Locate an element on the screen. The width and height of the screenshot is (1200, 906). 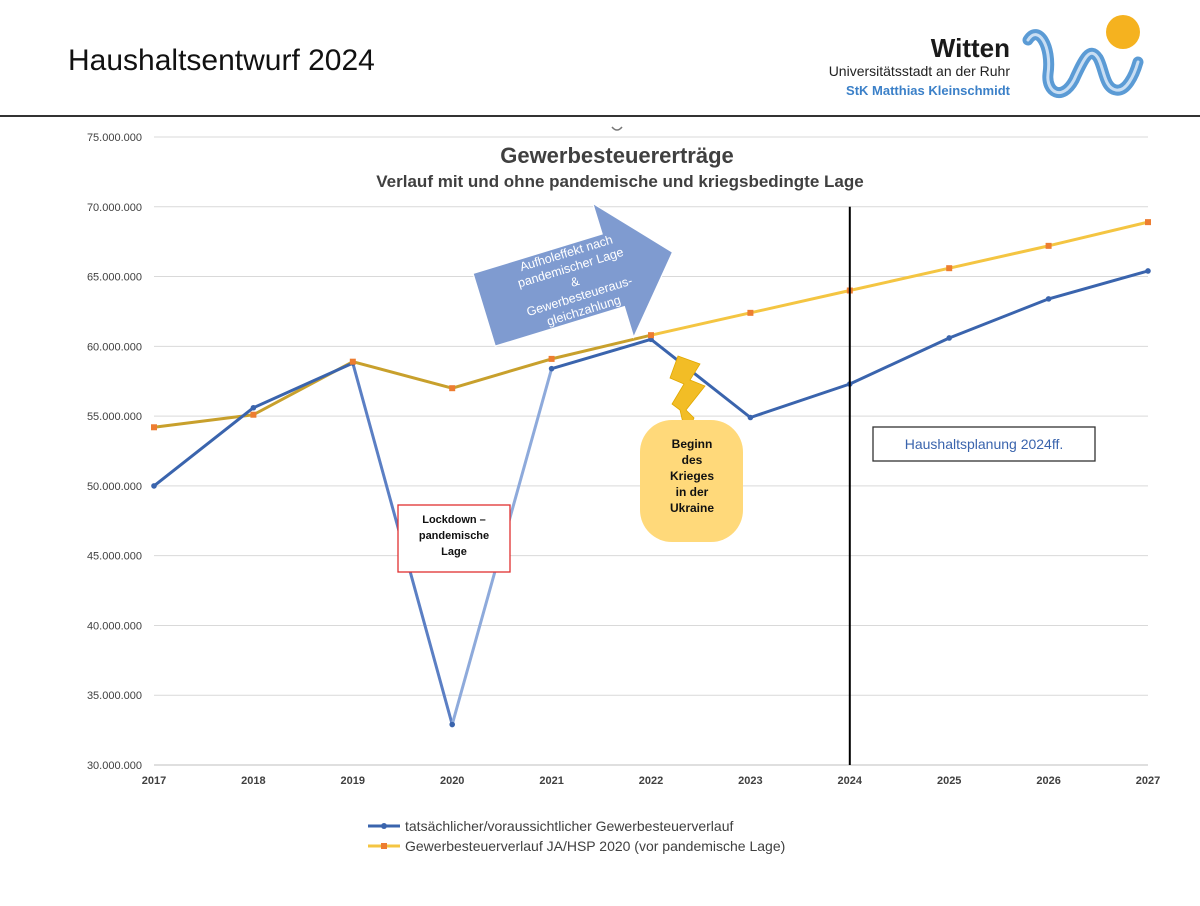
lockdown-text: pandemische is located at coordinates (454, 536).